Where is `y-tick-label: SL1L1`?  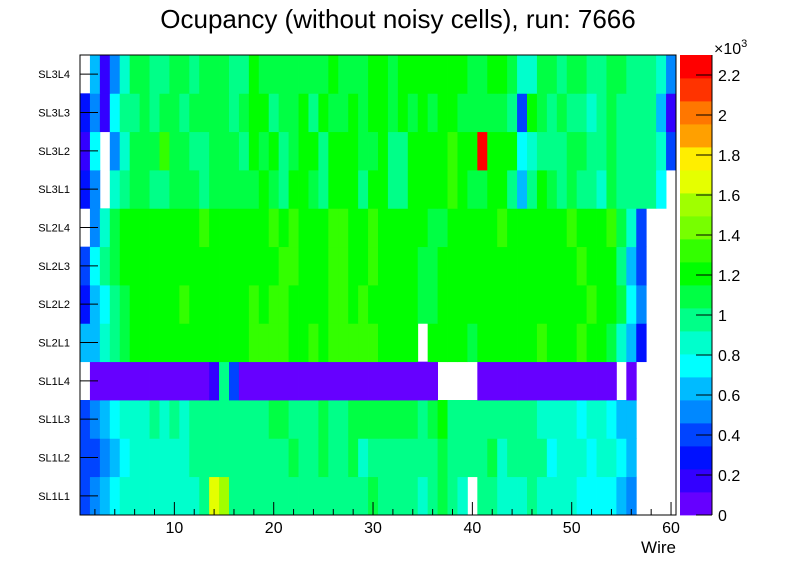
y-tick-label: SL1L1 is located at coordinates (54, 497).